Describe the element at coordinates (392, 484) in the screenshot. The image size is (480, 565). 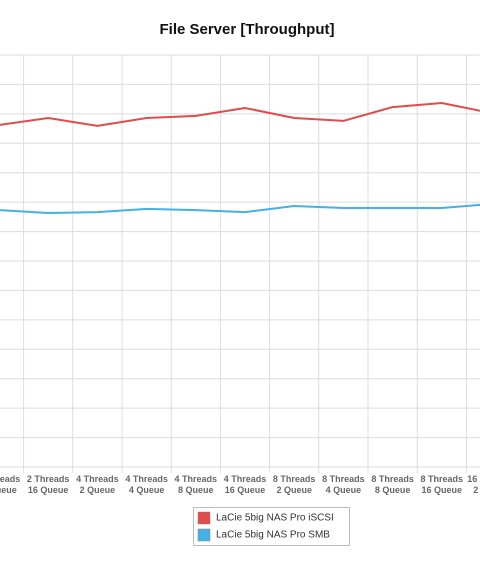
I see `x-tick-label: 8 Threads 8 Queue` at that location.